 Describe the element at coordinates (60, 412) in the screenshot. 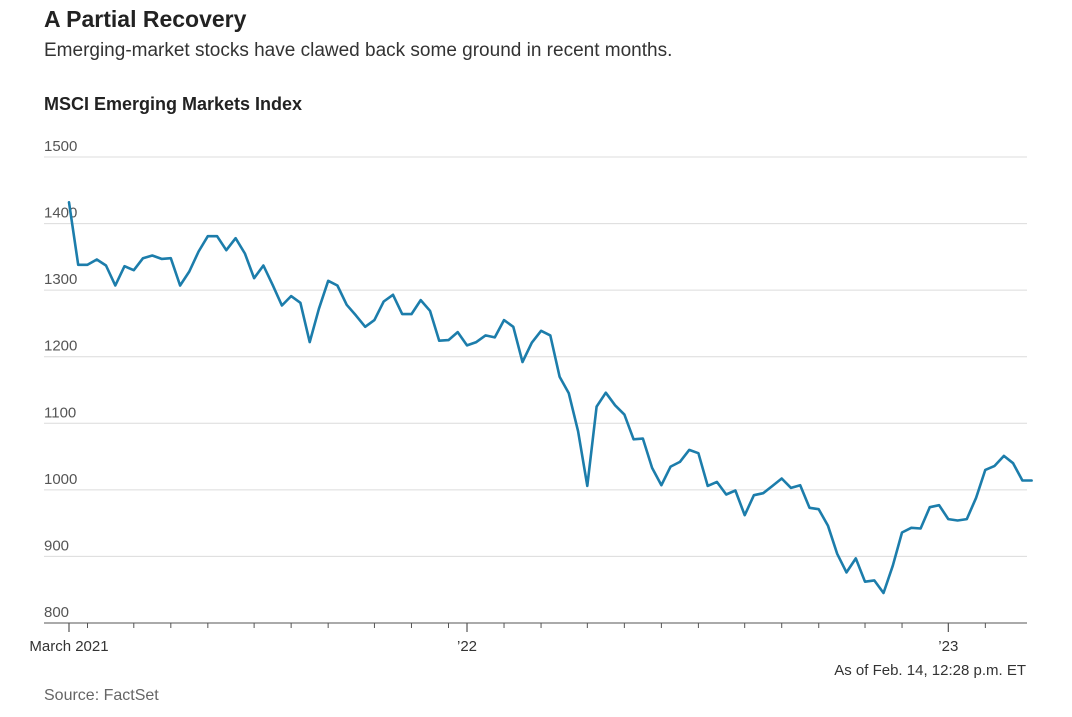

I see `y-tick-label-1100: 1100` at that location.